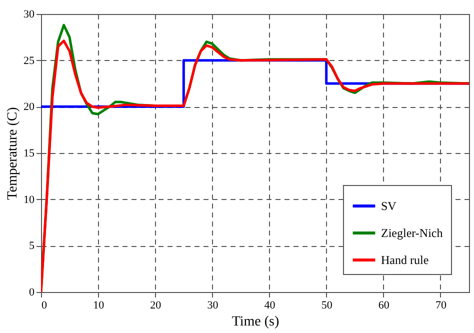 Image resolution: width=474 pixels, height=333 pixels. I want to click on y-tick-label: 0, so click(32, 292).